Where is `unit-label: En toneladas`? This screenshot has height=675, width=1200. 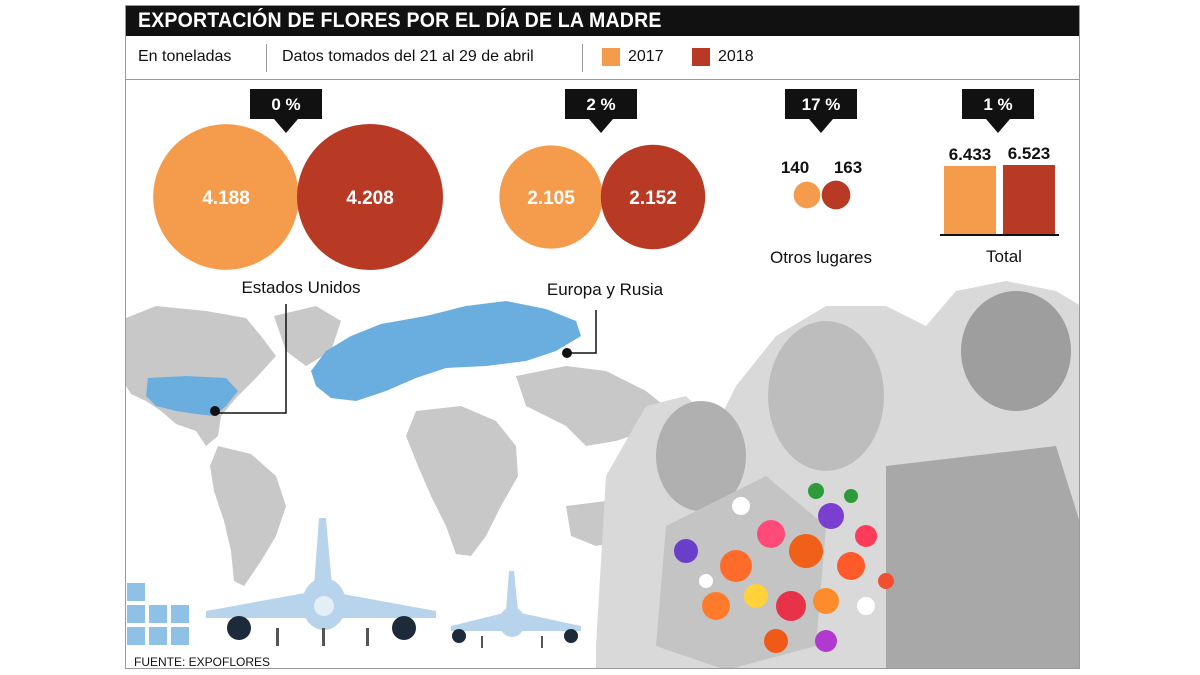
unit-label: En toneladas is located at coordinates (185, 56).